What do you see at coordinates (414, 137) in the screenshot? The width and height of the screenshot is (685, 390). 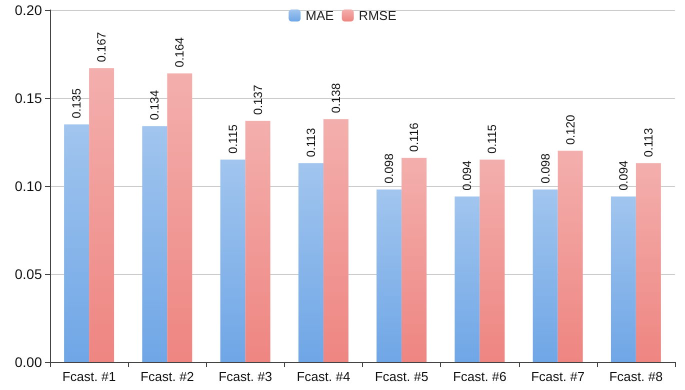 I see `data-label: 0.116` at bounding box center [414, 137].